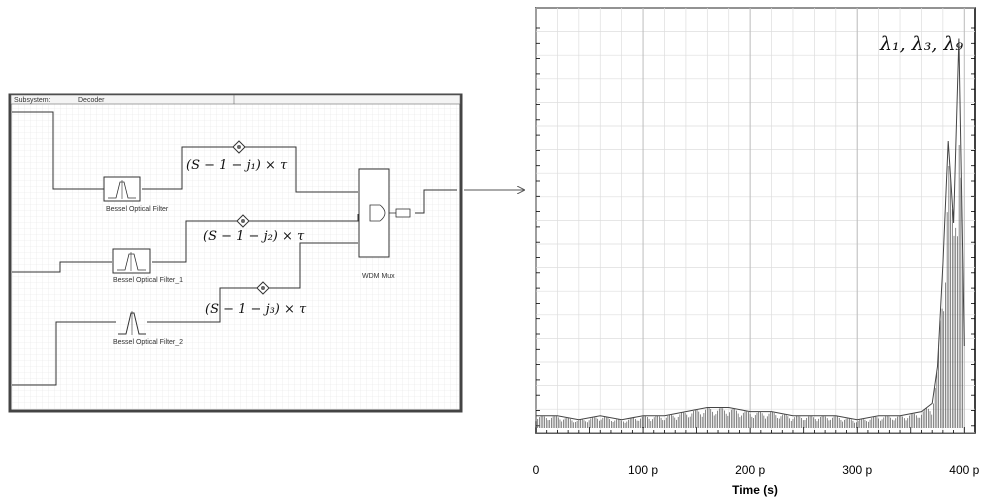  I want to click on bessel-filter-block-2: Bessel Optical Filter_2, so click(148, 328).